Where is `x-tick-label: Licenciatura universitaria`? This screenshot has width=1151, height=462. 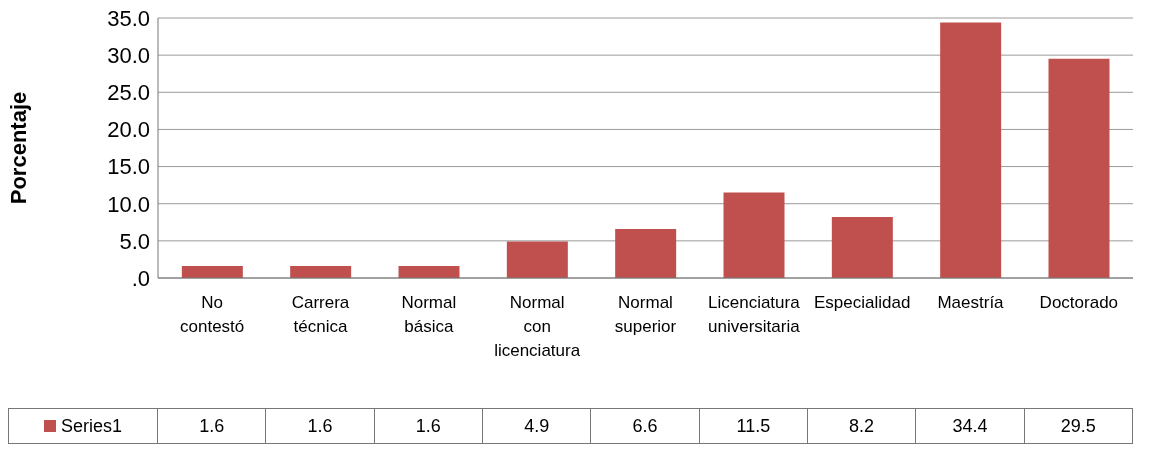 x-tick-label: Licenciatura universitaria is located at coordinates (754, 314).